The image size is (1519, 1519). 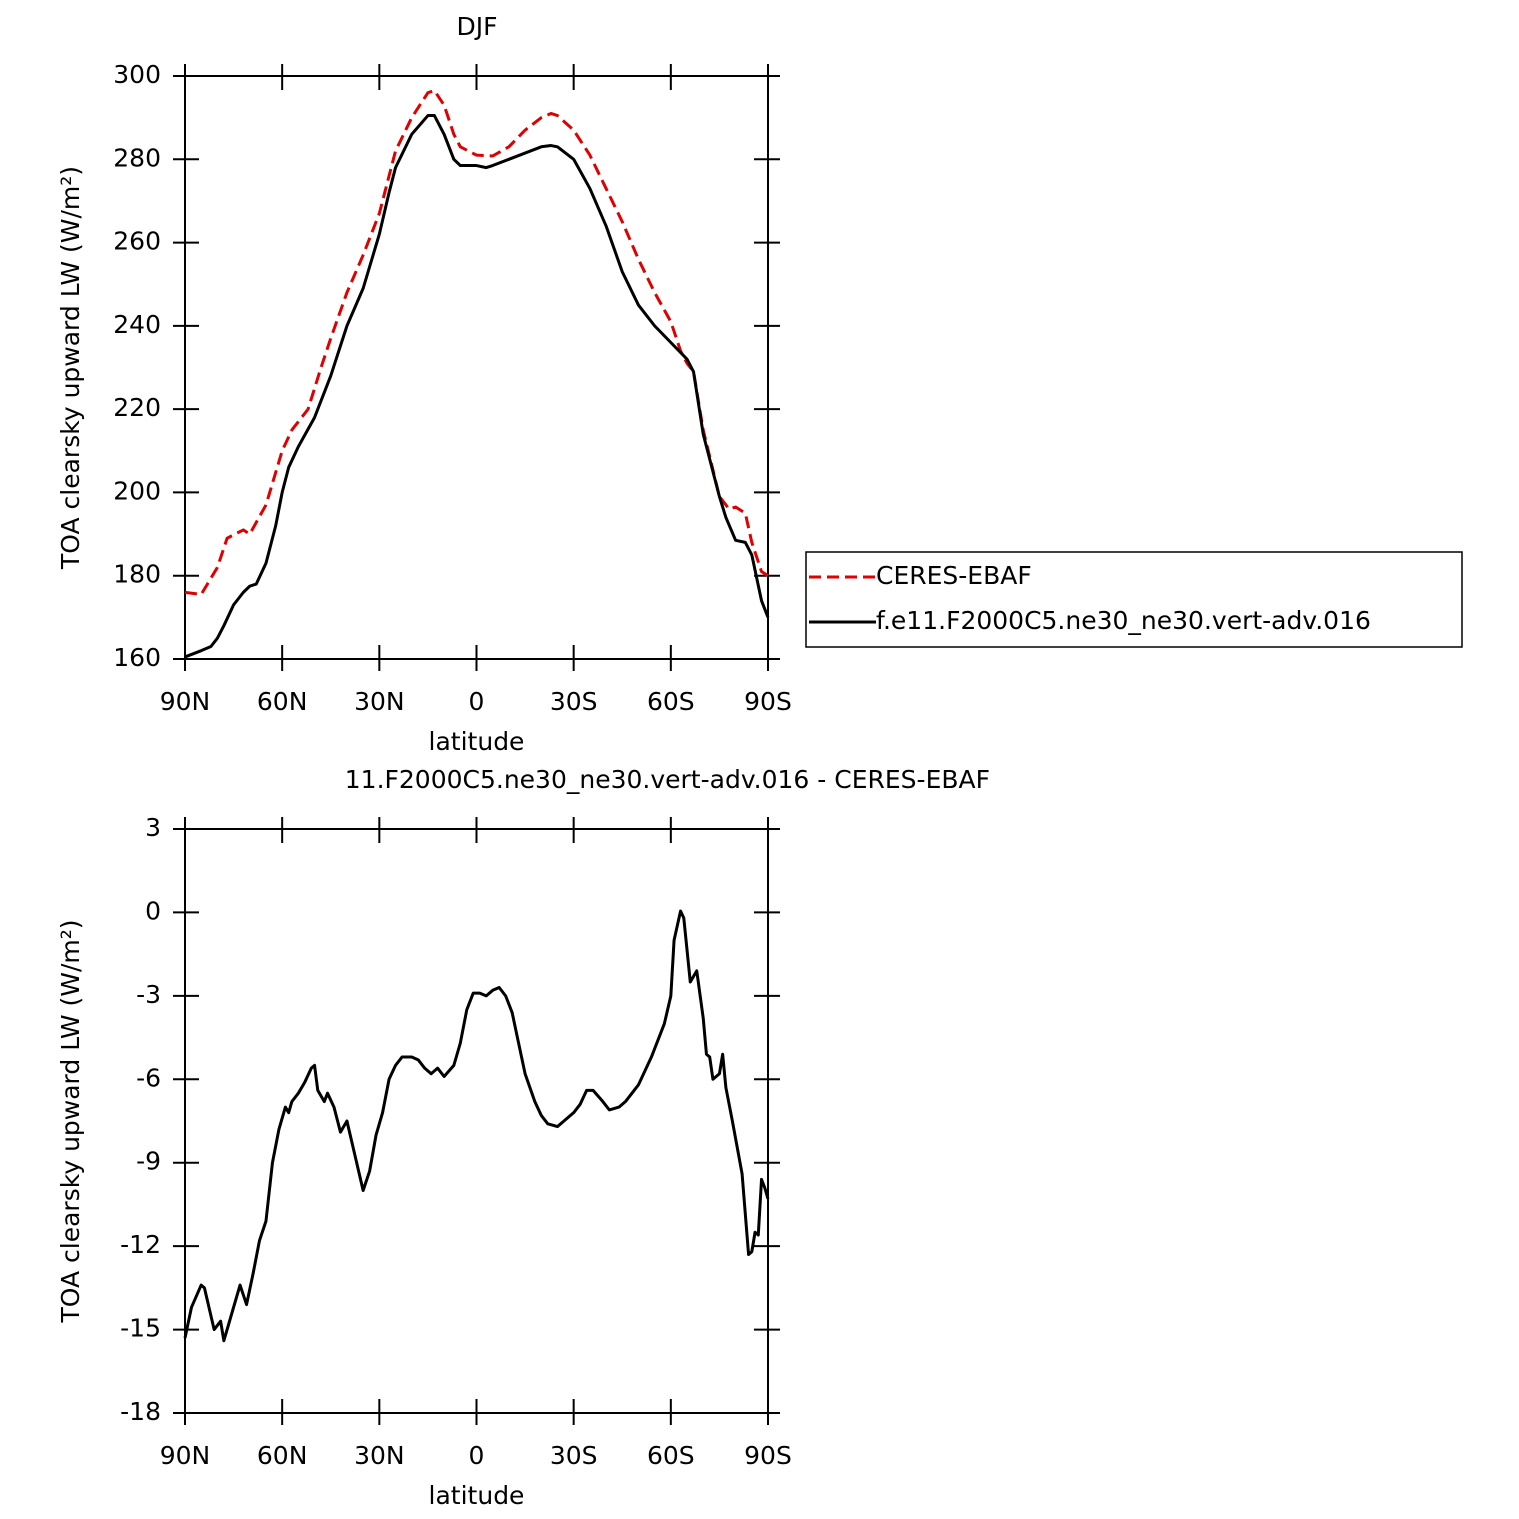 What do you see at coordinates (1134, 599) in the screenshot?
I see `legend-box` at bounding box center [1134, 599].